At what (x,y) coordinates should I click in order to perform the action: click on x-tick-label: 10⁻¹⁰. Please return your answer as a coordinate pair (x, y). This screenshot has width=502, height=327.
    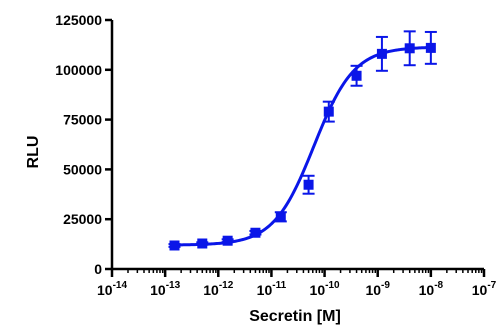
    Looking at the image, I should click on (325, 289).